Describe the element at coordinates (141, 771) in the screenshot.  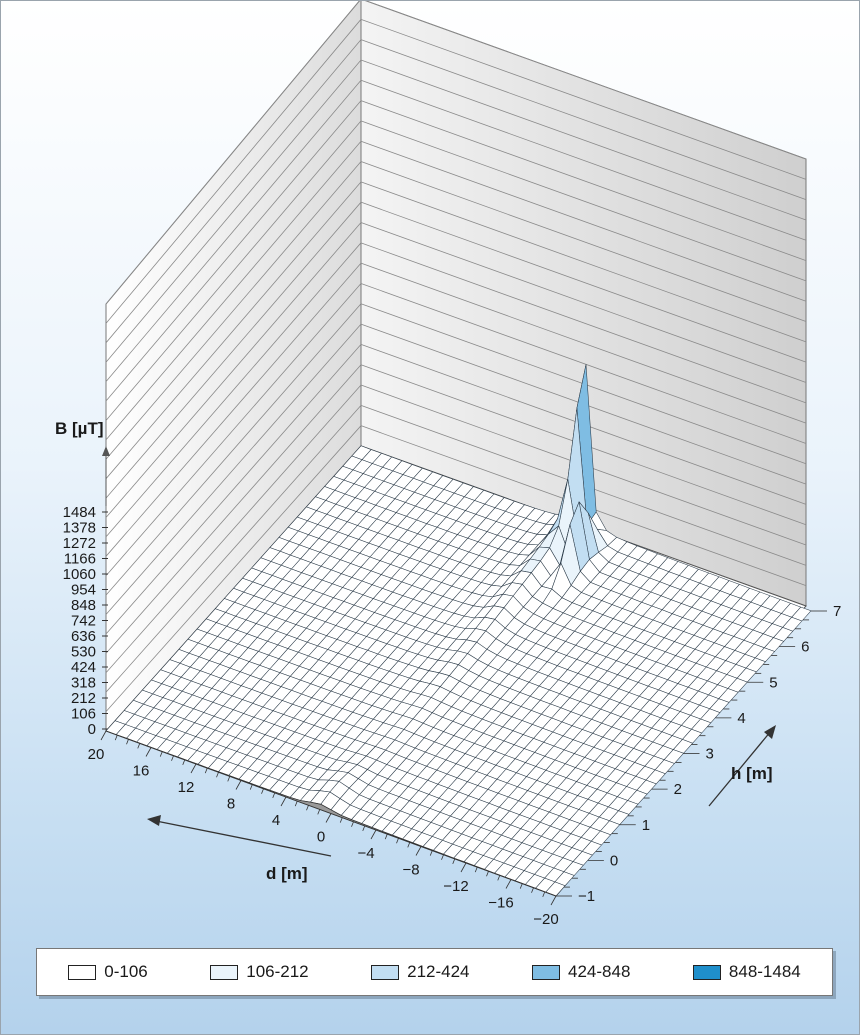
I see `d-tick-label: 16` at that location.